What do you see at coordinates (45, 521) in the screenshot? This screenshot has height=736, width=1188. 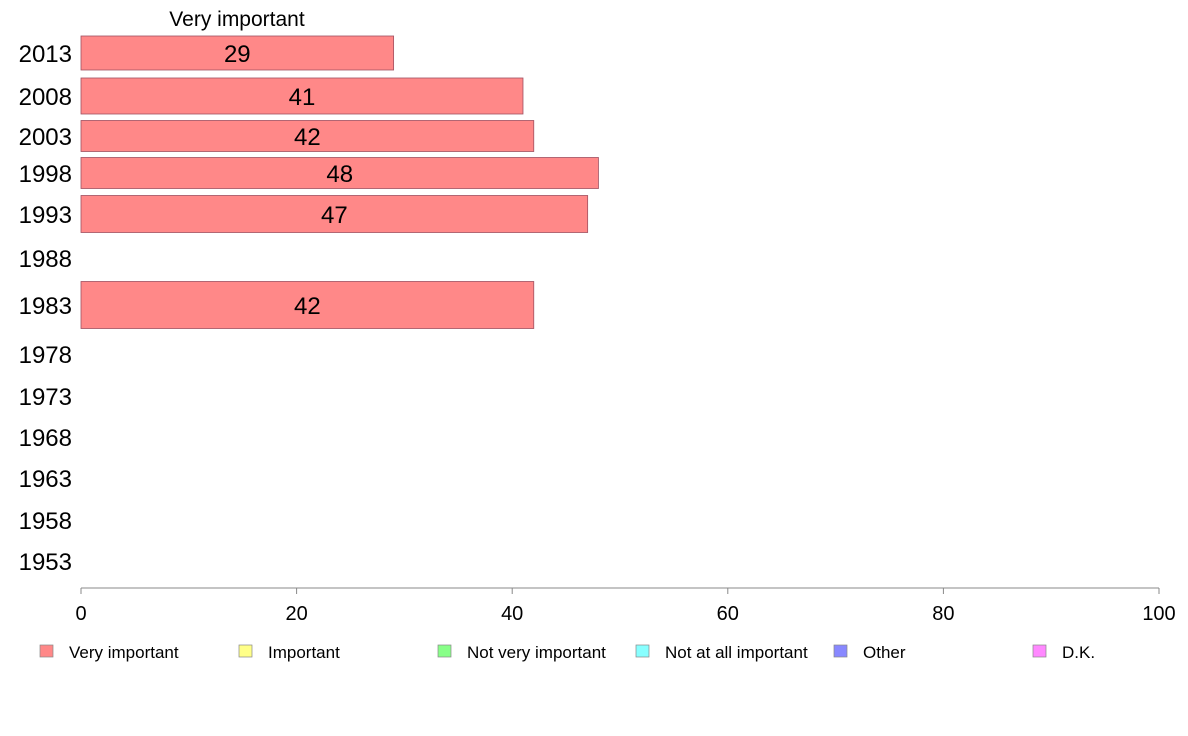 I see `y-label-1958: 1958` at bounding box center [45, 521].